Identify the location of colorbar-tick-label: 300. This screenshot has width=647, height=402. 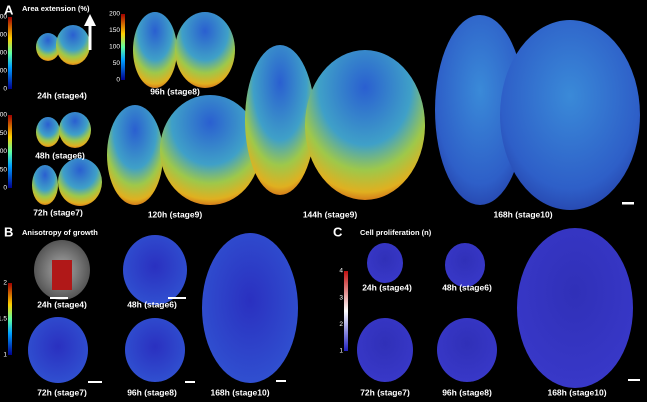
(3, 35).